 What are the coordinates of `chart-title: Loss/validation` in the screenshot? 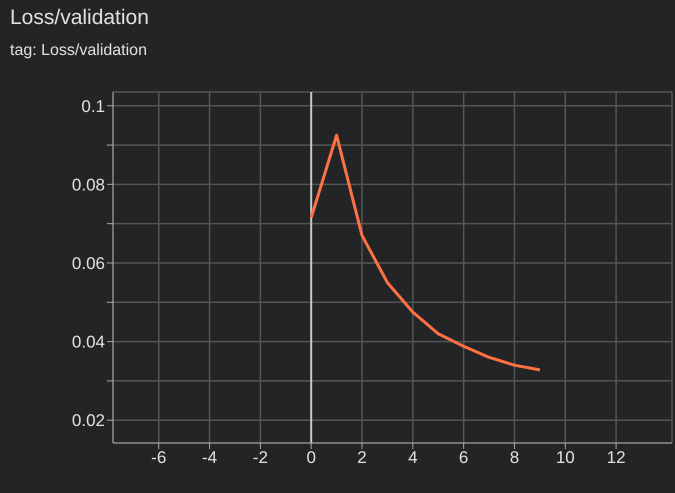 It's located at (79, 18).